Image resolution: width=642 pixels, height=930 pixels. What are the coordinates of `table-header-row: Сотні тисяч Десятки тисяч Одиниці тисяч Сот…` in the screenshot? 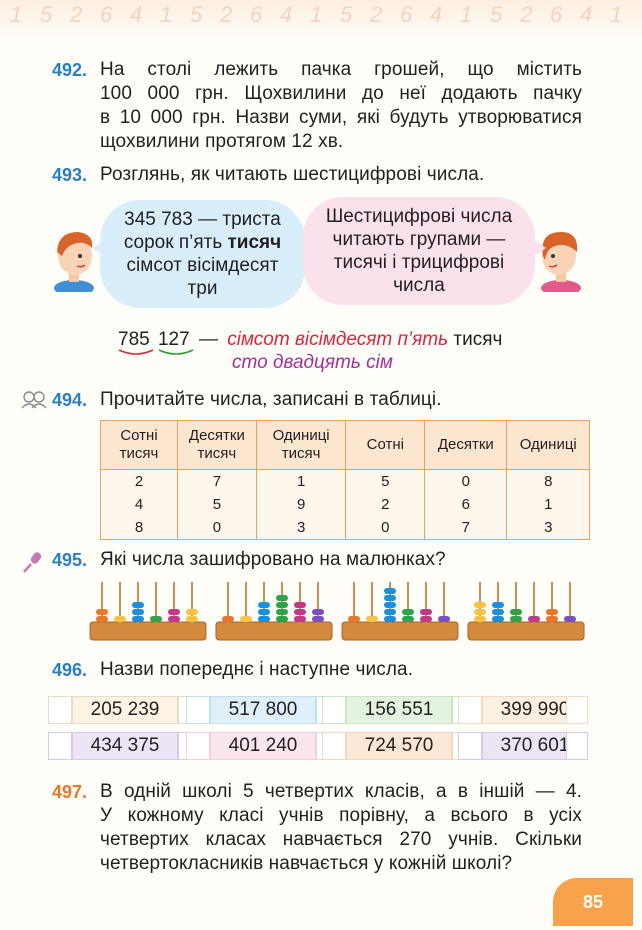 It's located at (344, 445).